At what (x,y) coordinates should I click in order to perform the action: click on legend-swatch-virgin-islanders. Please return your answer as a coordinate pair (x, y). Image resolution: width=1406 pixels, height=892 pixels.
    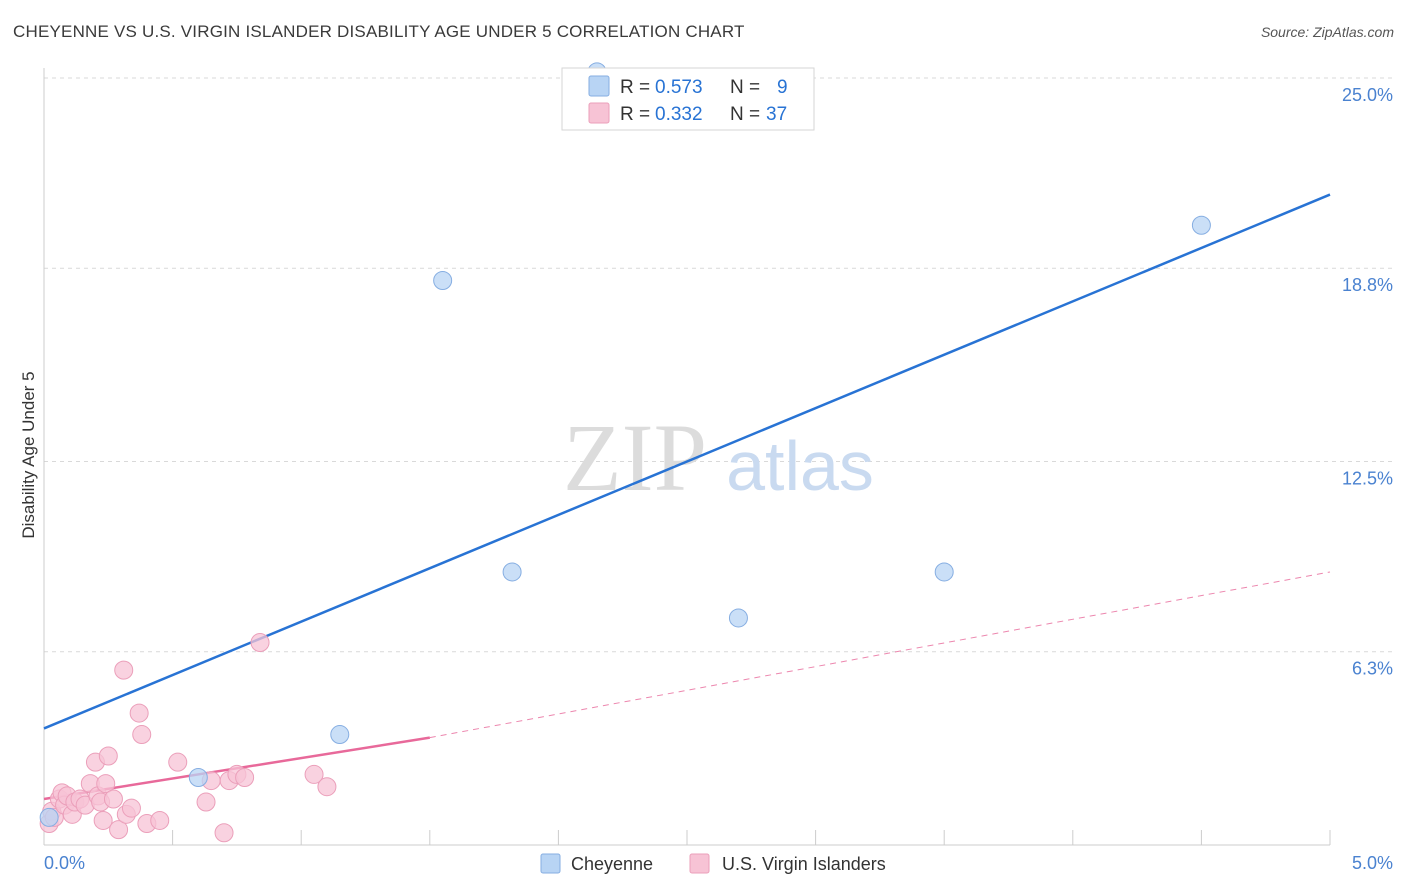
    Looking at the image, I should click on (599, 113).